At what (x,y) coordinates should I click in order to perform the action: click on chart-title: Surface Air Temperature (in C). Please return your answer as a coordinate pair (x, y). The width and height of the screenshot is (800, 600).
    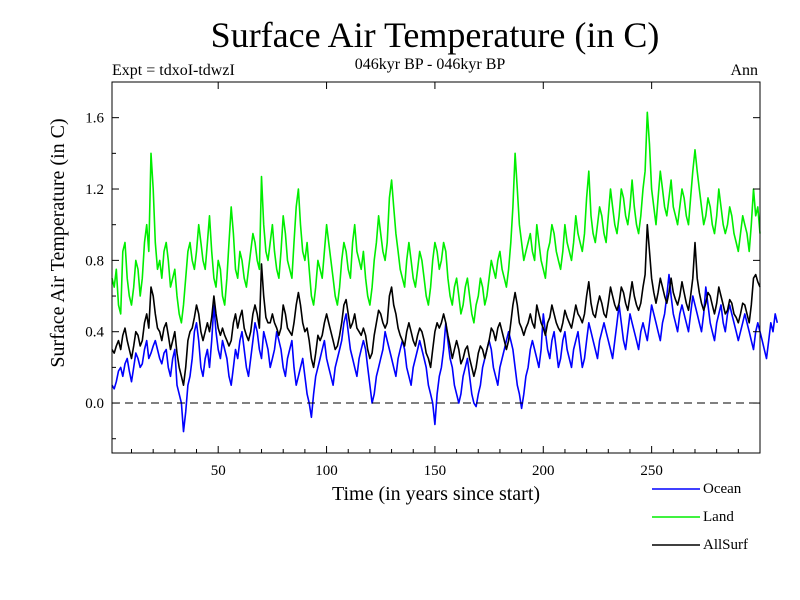
    Looking at the image, I should click on (435, 35).